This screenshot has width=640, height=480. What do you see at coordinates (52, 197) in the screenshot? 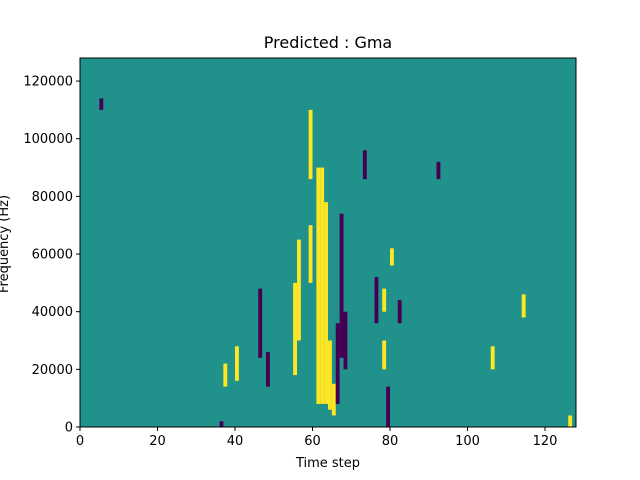
I see `y-tick-label: 80000` at bounding box center [52, 197].